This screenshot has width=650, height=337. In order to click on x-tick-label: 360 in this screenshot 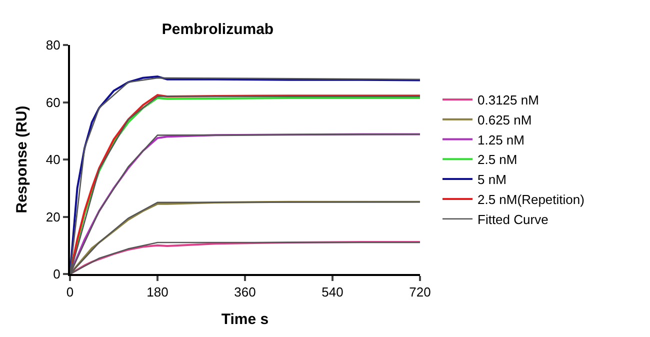, I will do `click(245, 292)`.